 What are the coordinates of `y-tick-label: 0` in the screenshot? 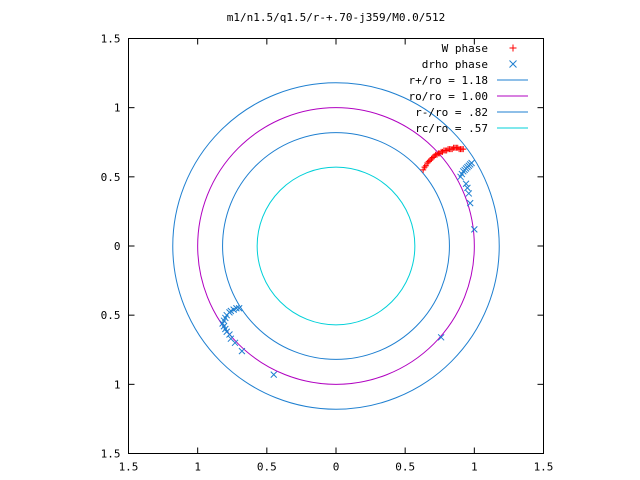 It's located at (117, 246).